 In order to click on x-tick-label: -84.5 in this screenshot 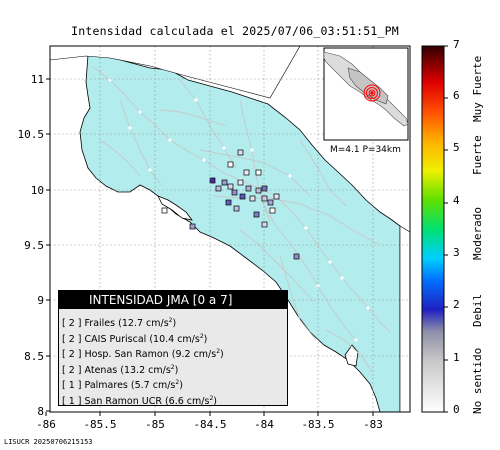, I will do `click(209, 424)`.